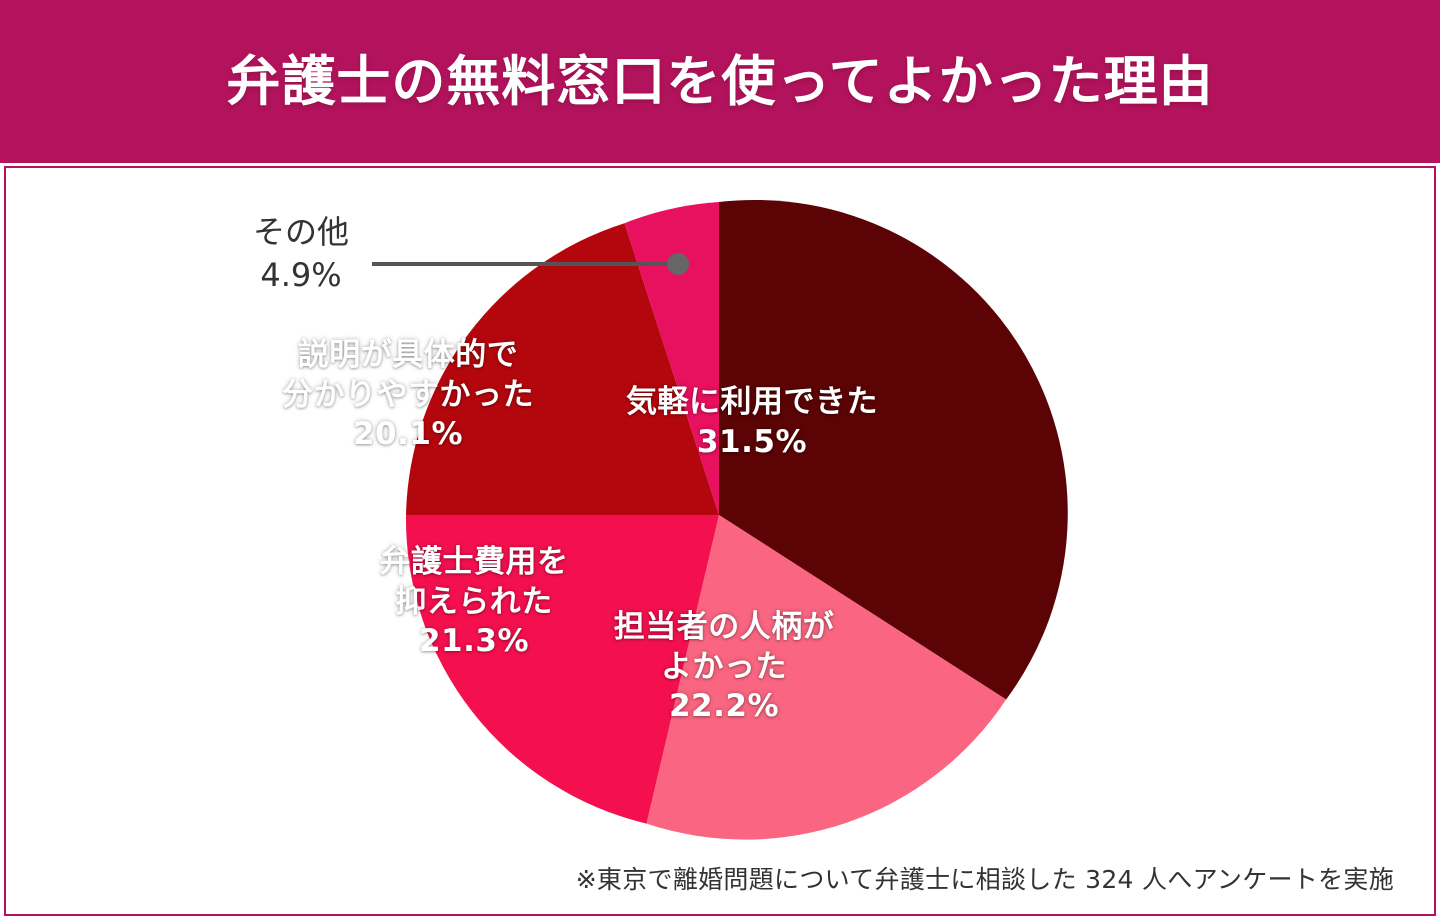  Describe the element at coordinates (301, 254) in the screenshot. I see `callout-label-sonota: その他 4.9%` at that location.